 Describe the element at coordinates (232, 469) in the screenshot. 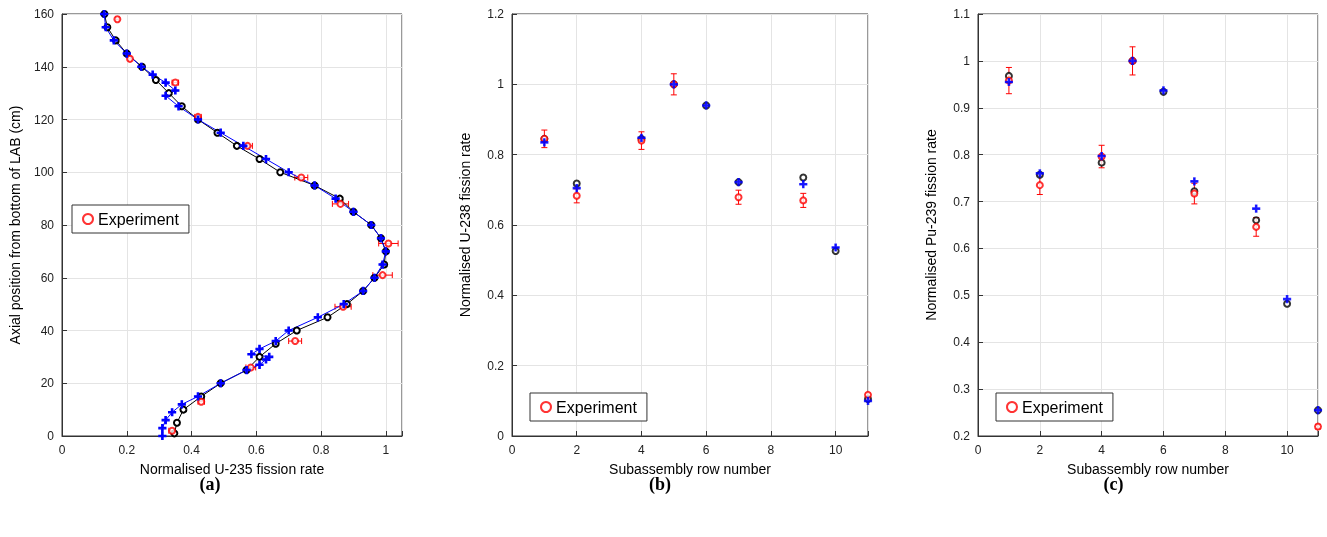

I see `x-axis-title: Normalised U-235 fission rate` at that location.